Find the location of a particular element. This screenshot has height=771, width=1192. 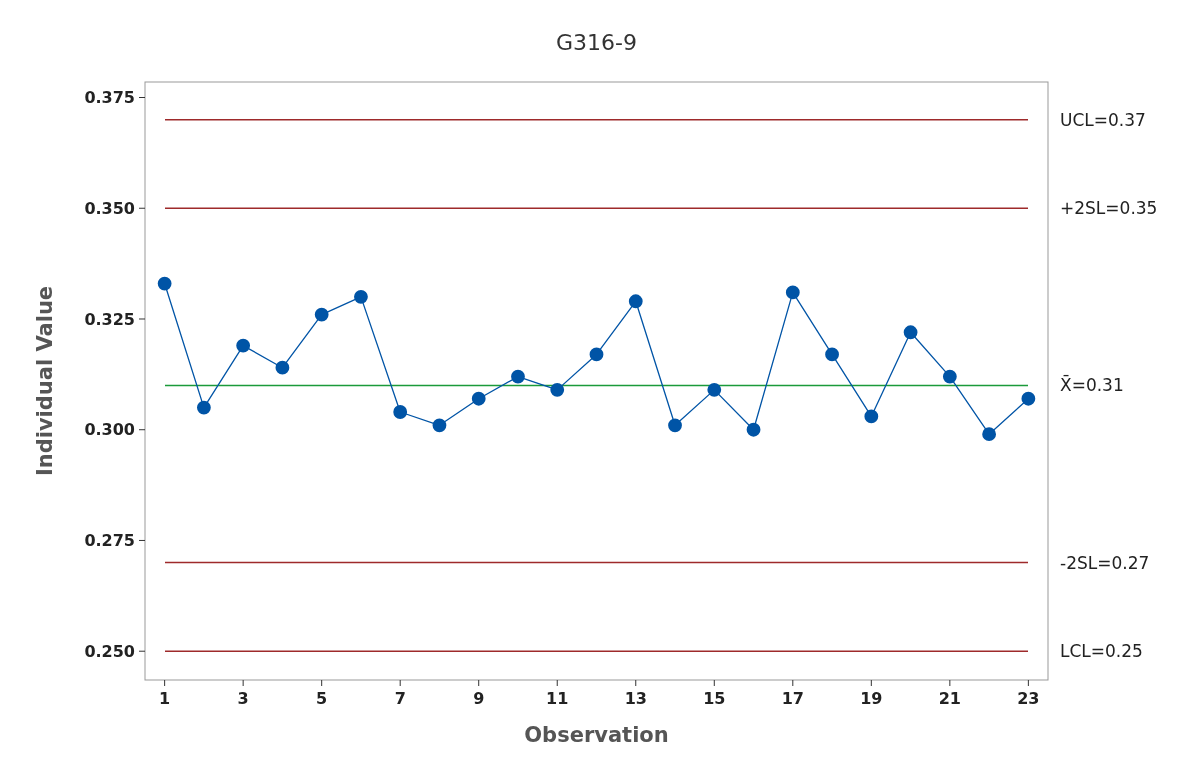

x-tick-label: 13 is located at coordinates (635, 698).